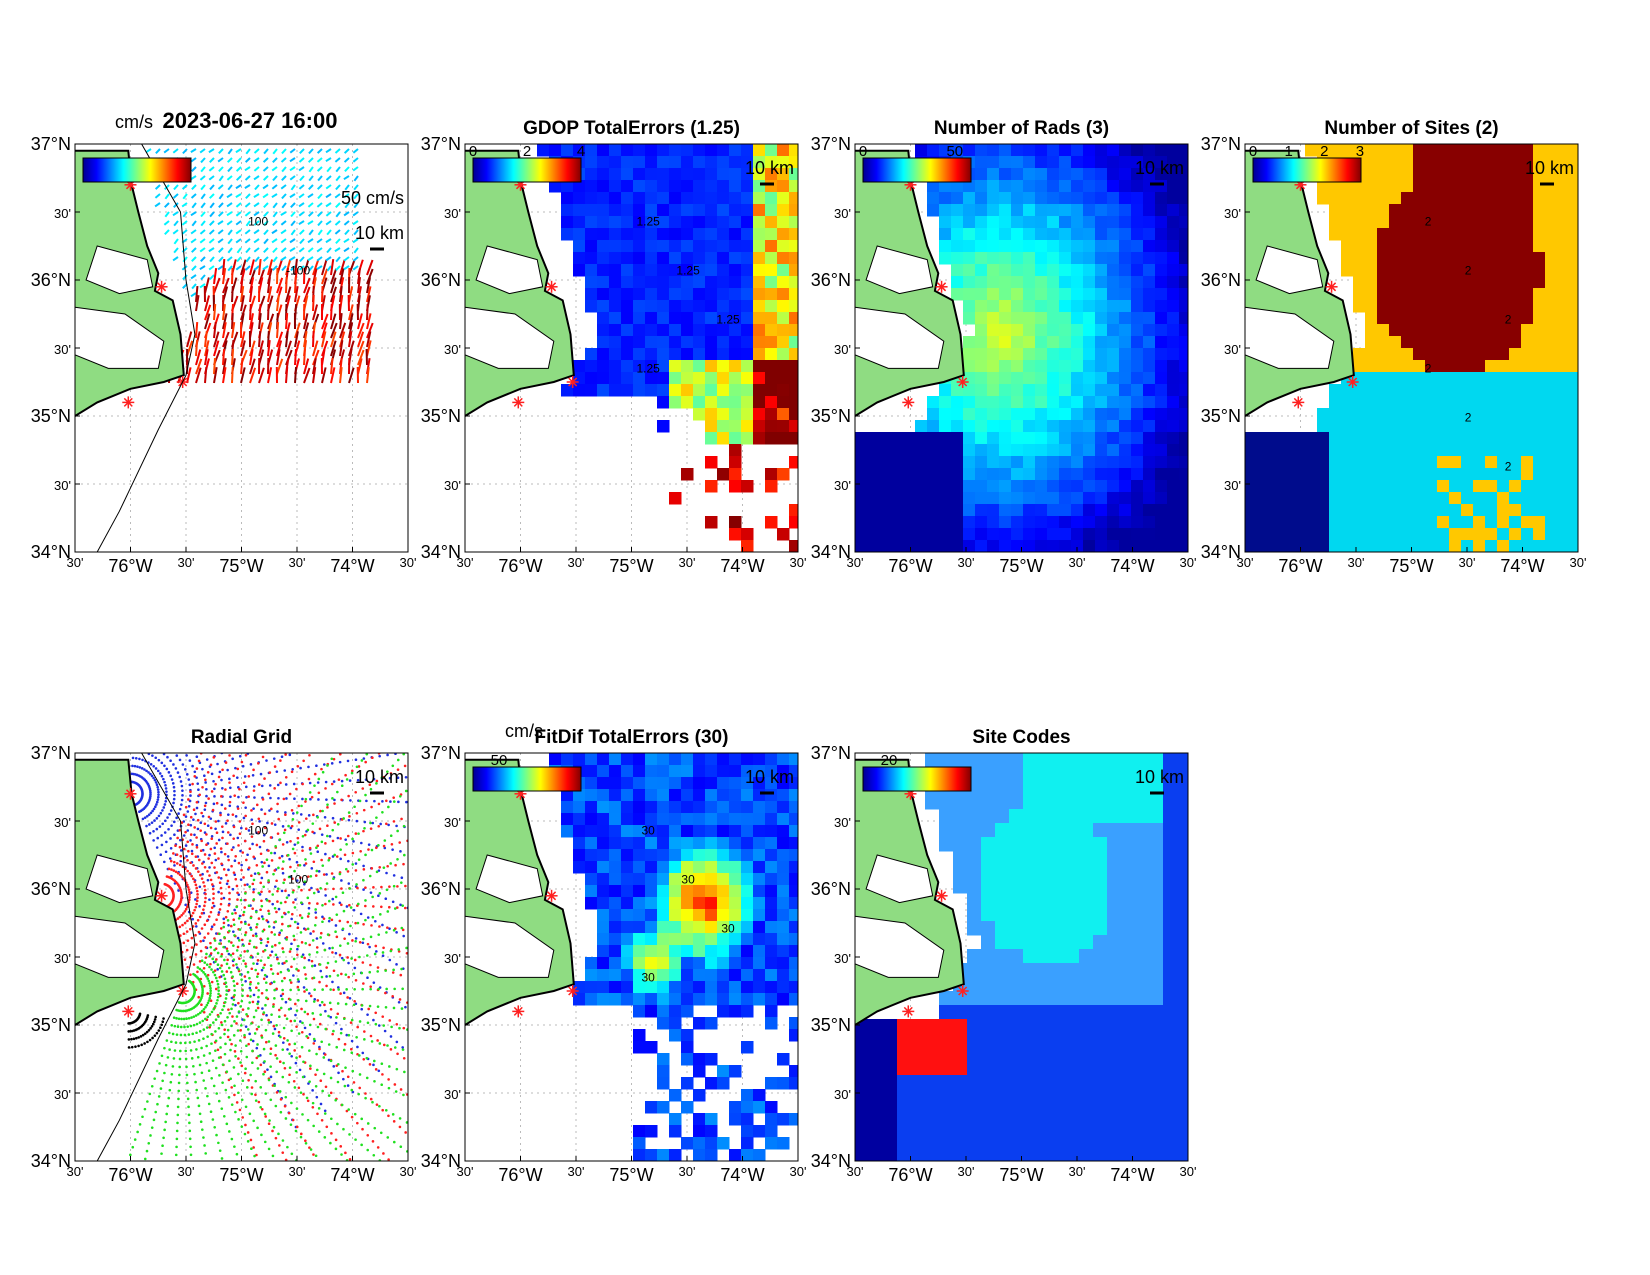  I want to click on lat-tick-label: 36°N, so click(1221, 280).